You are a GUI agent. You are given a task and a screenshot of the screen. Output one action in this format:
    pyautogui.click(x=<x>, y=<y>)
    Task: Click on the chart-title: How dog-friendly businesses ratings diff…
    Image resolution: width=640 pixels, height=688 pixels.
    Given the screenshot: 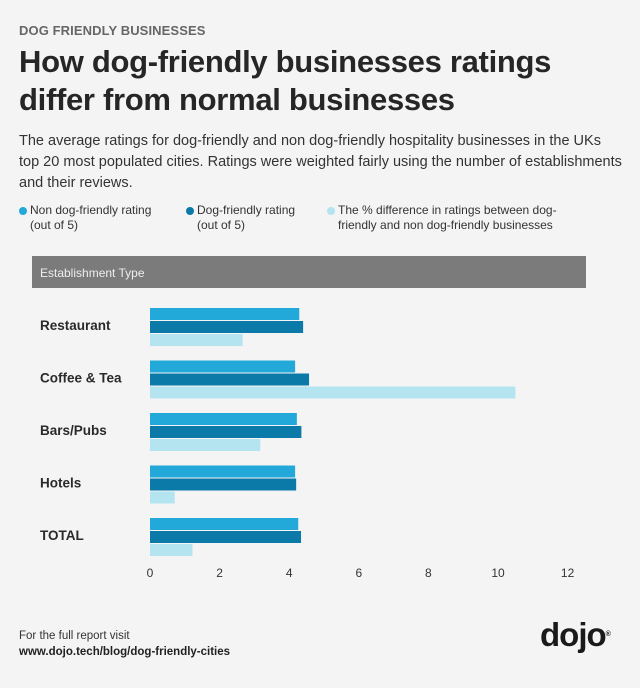 What is the action you would take?
    pyautogui.click(x=285, y=80)
    